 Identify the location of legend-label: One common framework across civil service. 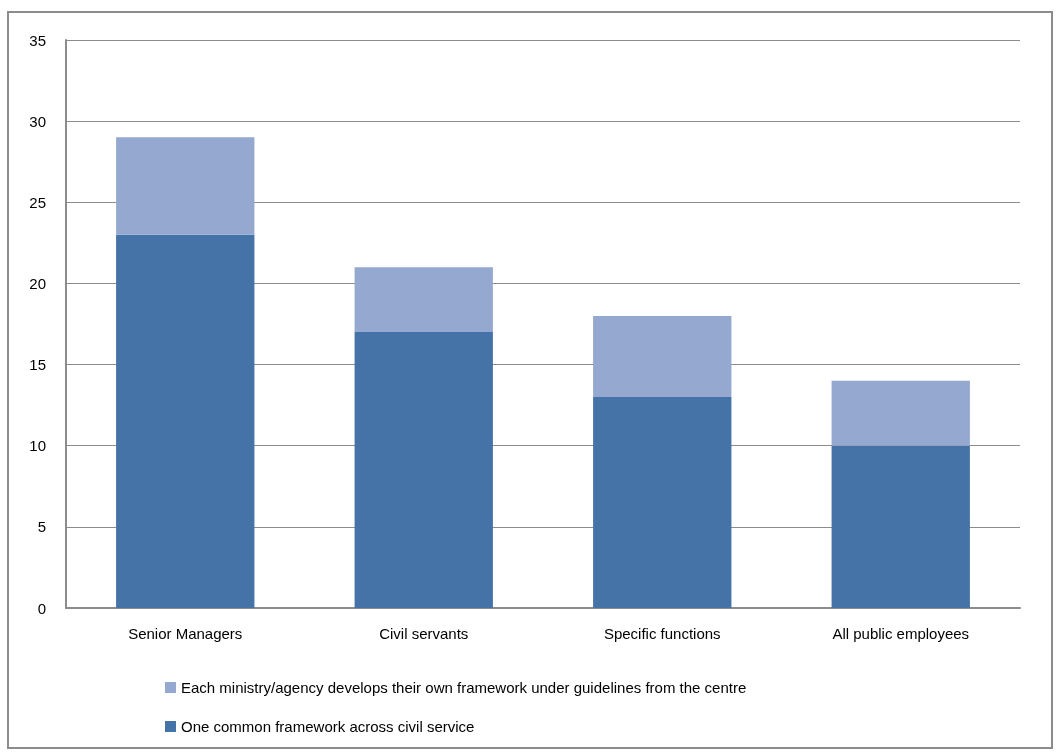
(328, 726).